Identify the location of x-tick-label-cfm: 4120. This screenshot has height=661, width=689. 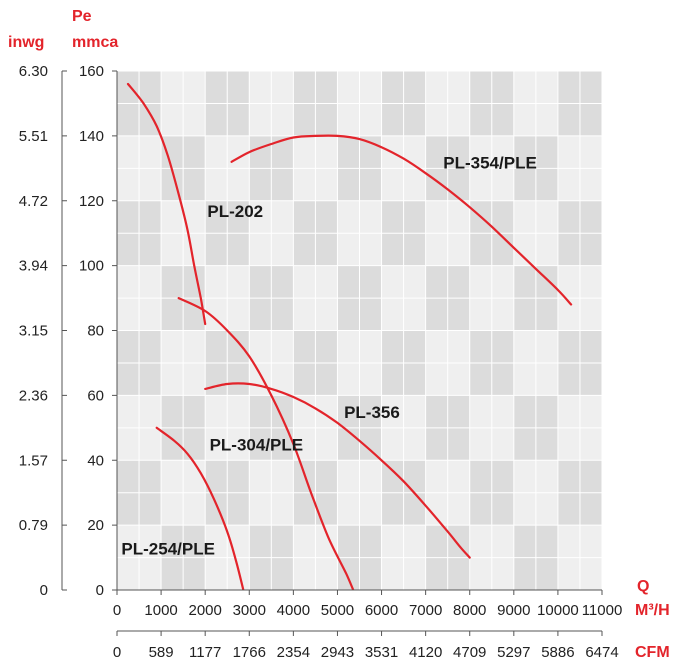
(425, 652).